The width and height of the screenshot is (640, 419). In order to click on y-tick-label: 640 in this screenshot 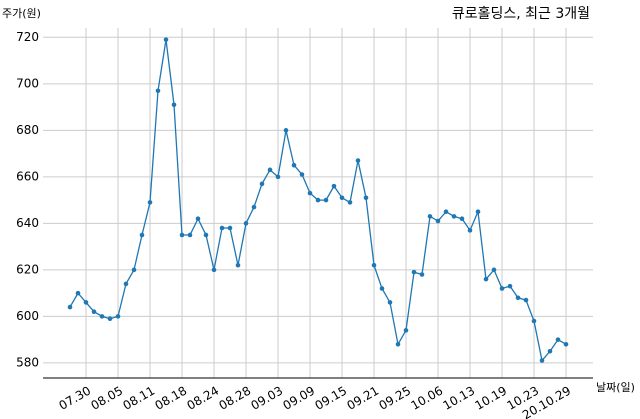, I will do `click(27, 223)`.